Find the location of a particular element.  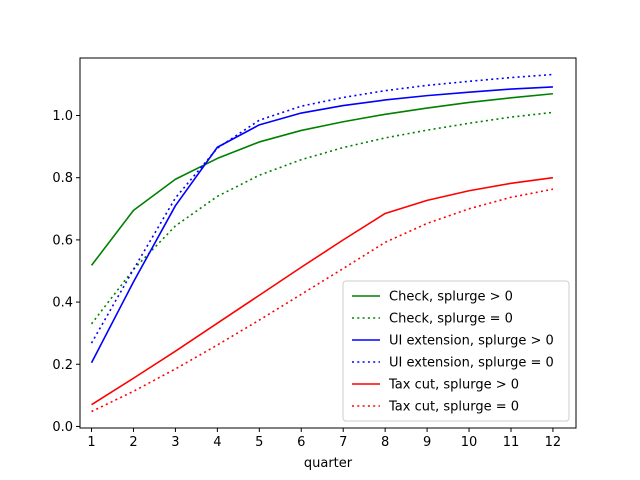

x-tick-label: 1 is located at coordinates (91, 442).